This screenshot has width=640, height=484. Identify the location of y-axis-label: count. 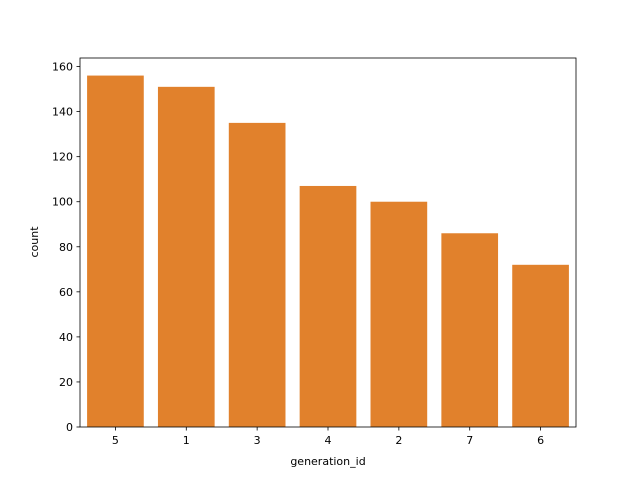
(34, 242).